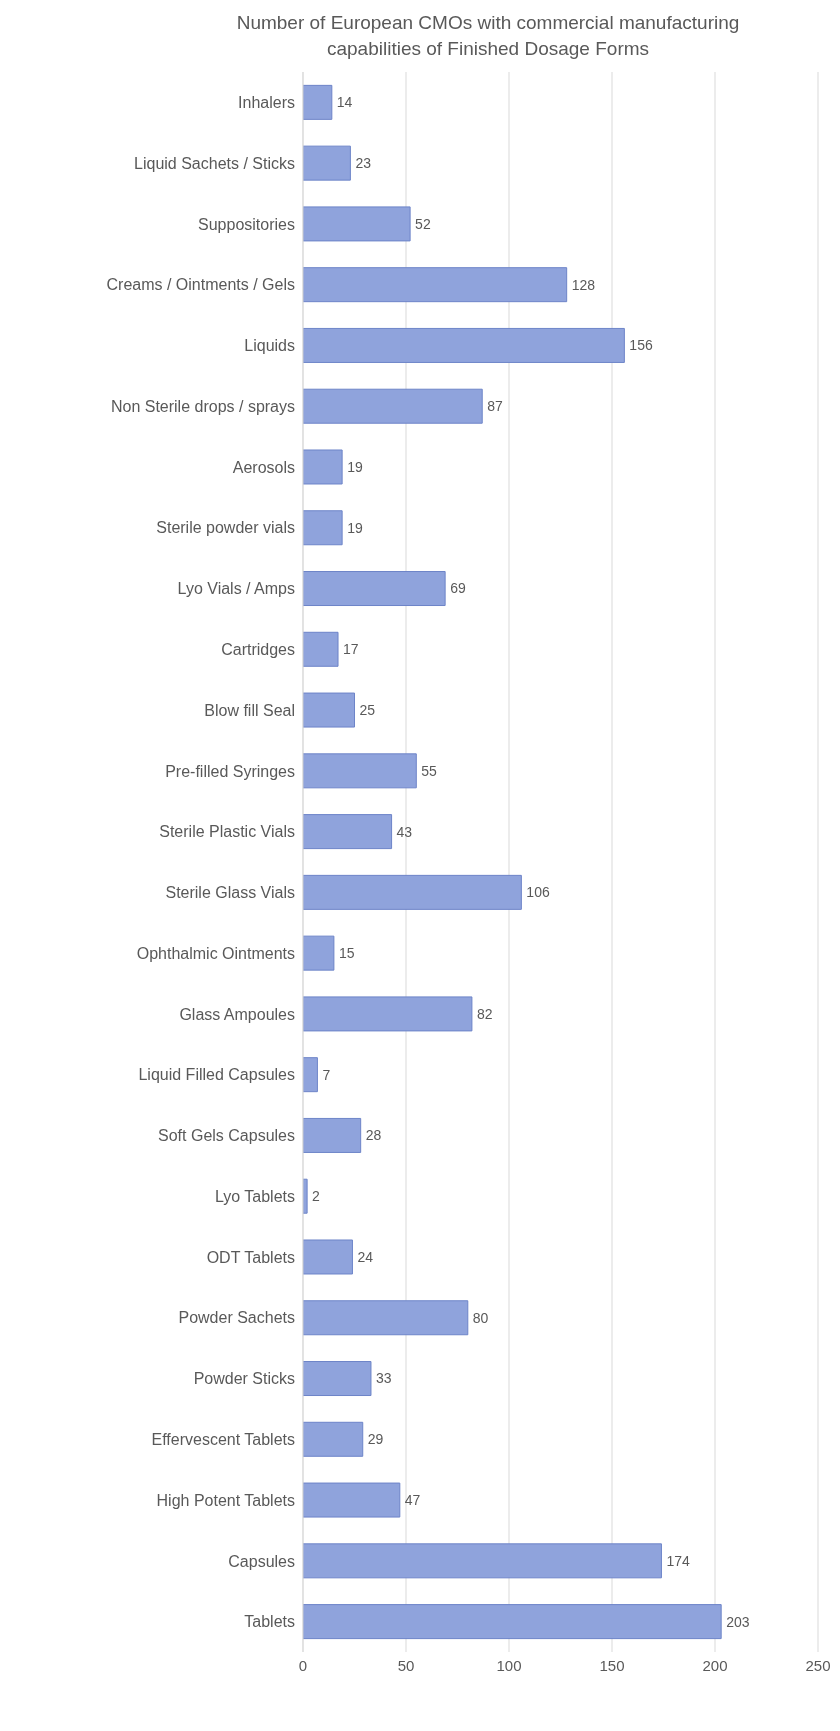 The width and height of the screenshot is (840, 1731). What do you see at coordinates (375, 1439) in the screenshot?
I see `data-label: 29` at bounding box center [375, 1439].